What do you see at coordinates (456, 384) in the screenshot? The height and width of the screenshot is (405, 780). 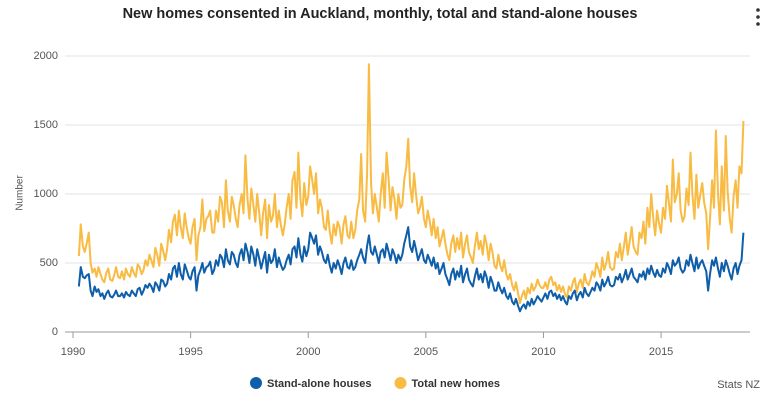 I see `legend-label: Total new homes` at bounding box center [456, 384].